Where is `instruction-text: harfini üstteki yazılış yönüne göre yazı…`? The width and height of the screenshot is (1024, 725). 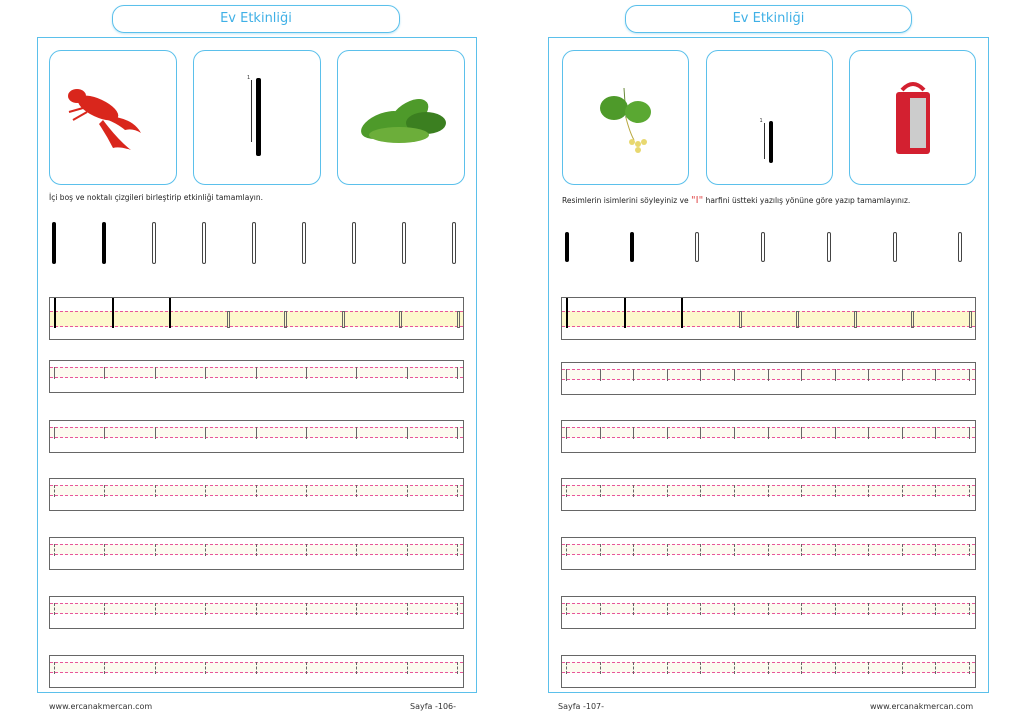
instruction-text: harfini üstteki yazılış yönüne göre yazı… is located at coordinates (808, 200).